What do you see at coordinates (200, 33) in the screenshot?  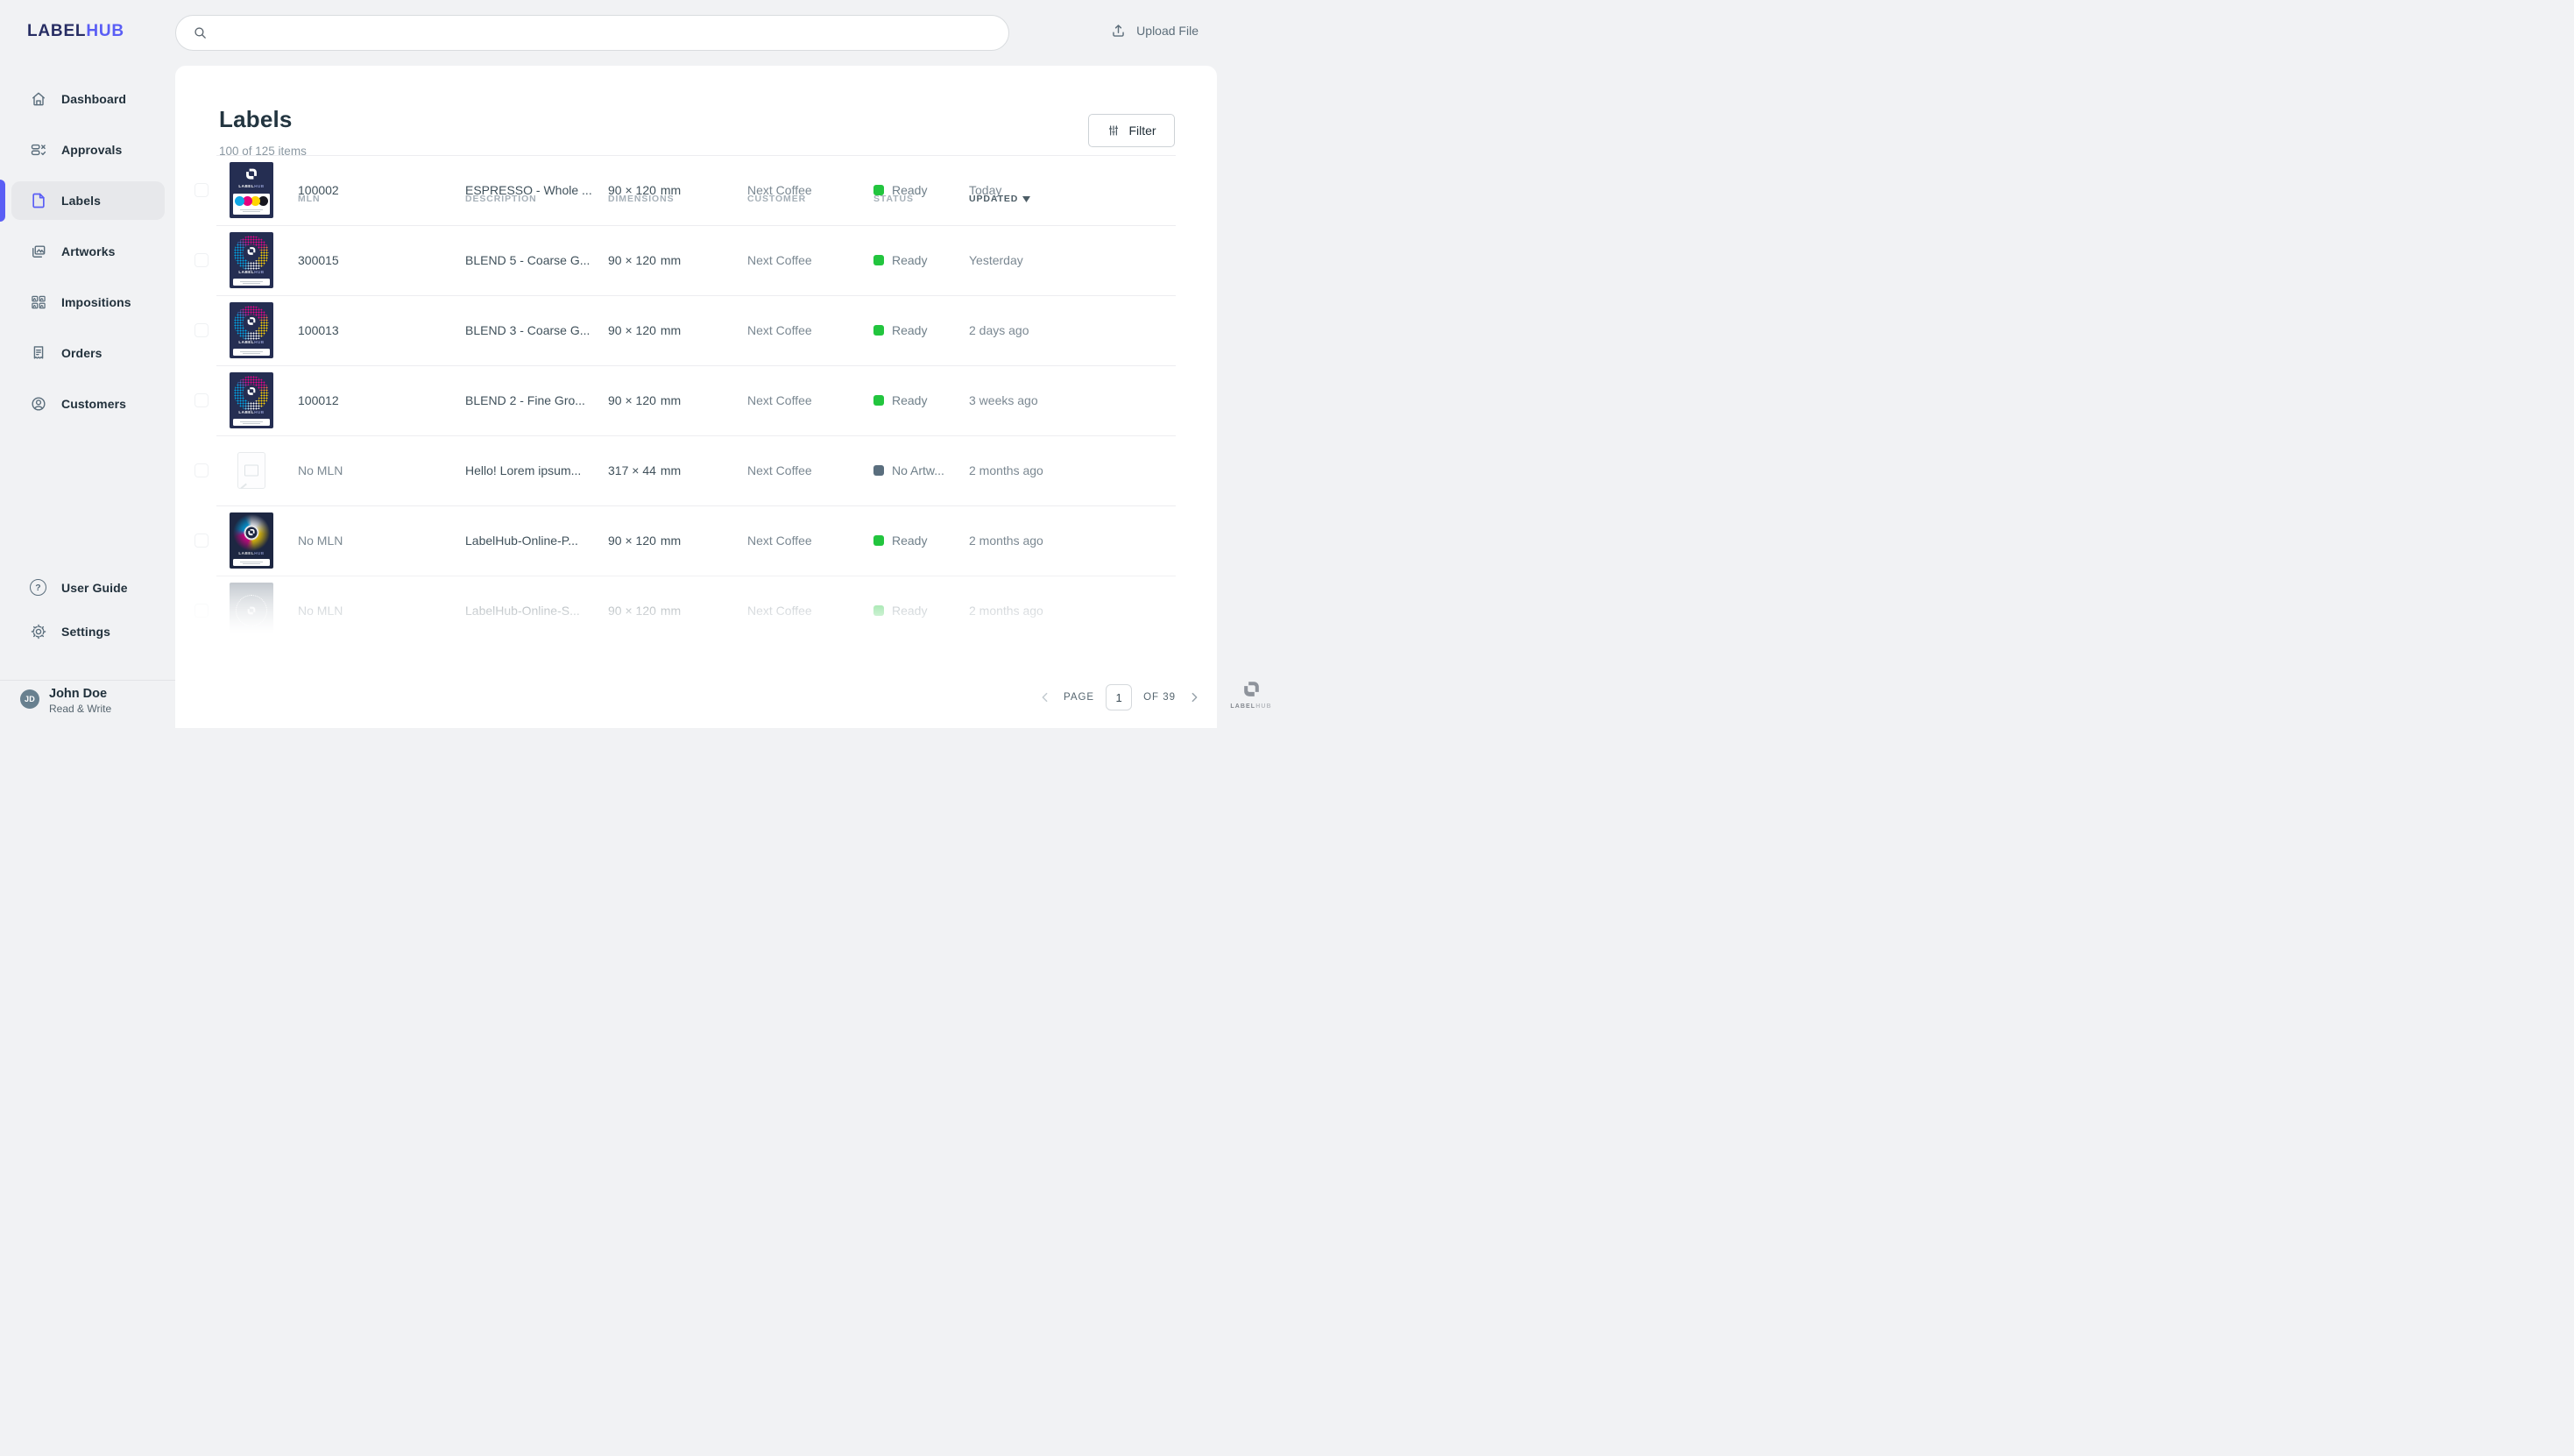 I see `search-icon` at bounding box center [200, 33].